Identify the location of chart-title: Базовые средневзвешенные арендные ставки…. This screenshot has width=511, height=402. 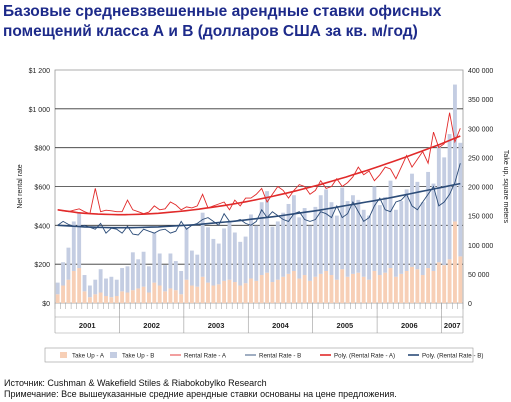
(222, 21).